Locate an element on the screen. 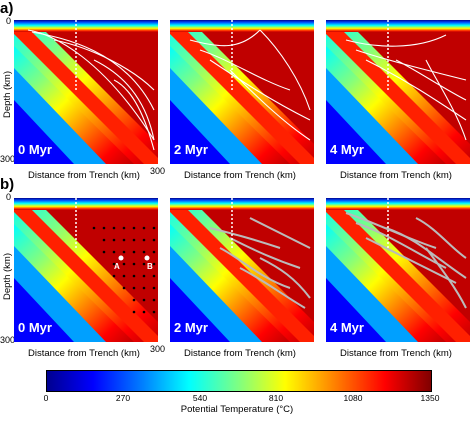 This screenshot has height=423, width=474. row-label-a: a) is located at coordinates (7, 8).